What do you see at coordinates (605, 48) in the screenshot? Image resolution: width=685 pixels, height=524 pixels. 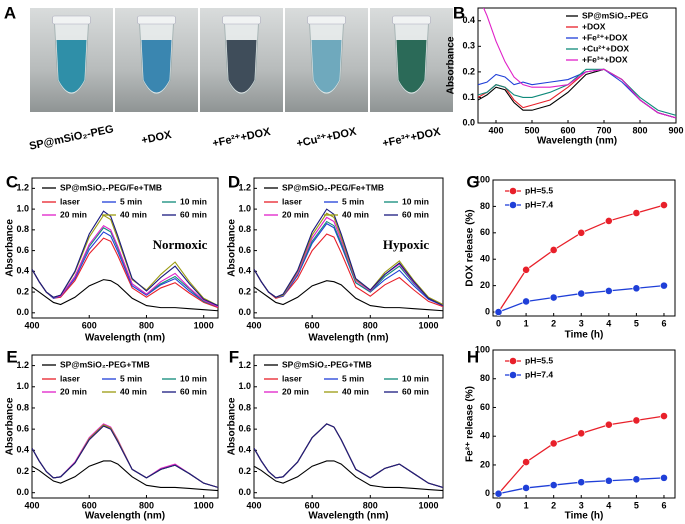 I see `legend-label: +Cu²⁺+DOX` at bounding box center [605, 48].